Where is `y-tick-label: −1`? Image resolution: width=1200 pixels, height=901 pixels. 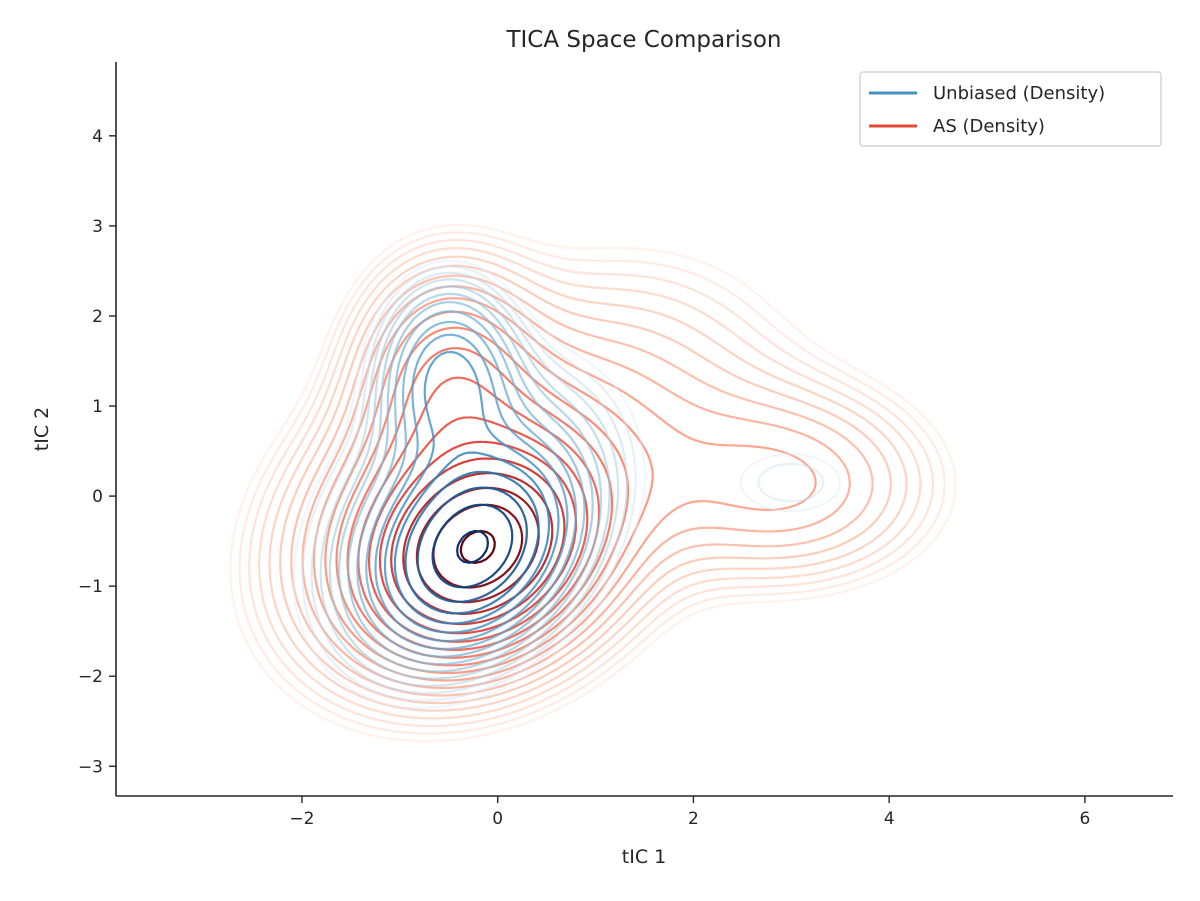
y-tick-label: −1 is located at coordinates (90, 587).